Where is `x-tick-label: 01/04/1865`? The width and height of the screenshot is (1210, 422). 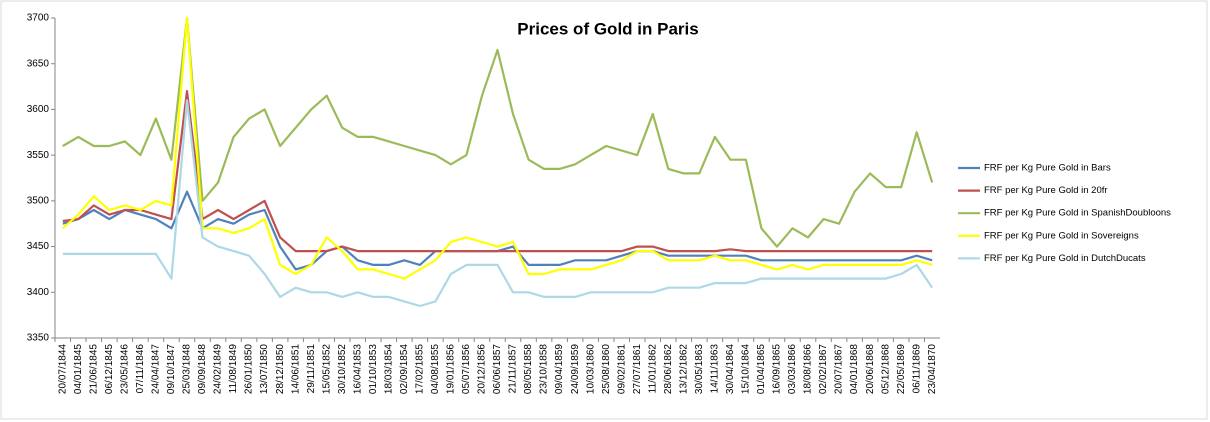 x-tick-label: 01/04/1865 is located at coordinates (761, 369).